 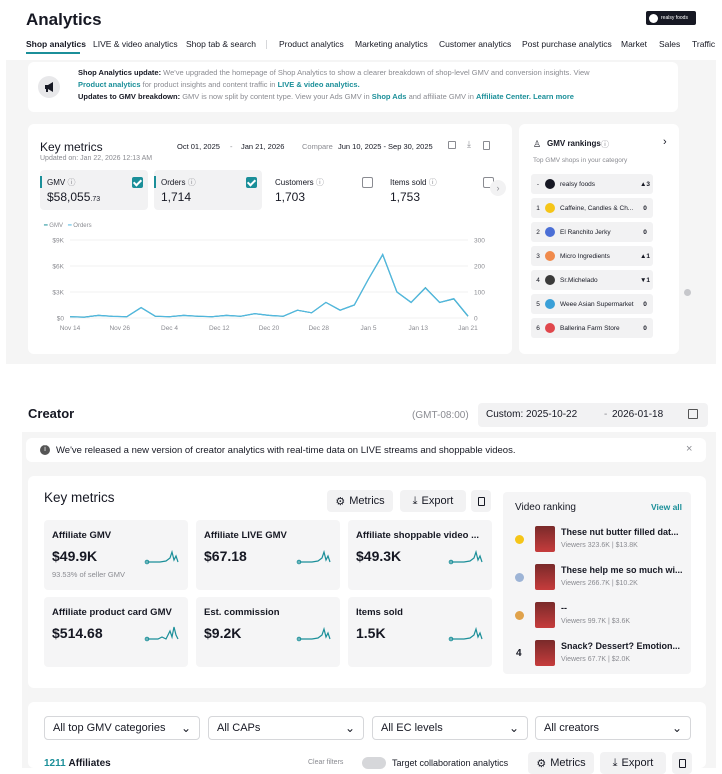 What do you see at coordinates (405, 197) in the screenshot?
I see `metric-items-value: 1,753` at bounding box center [405, 197].